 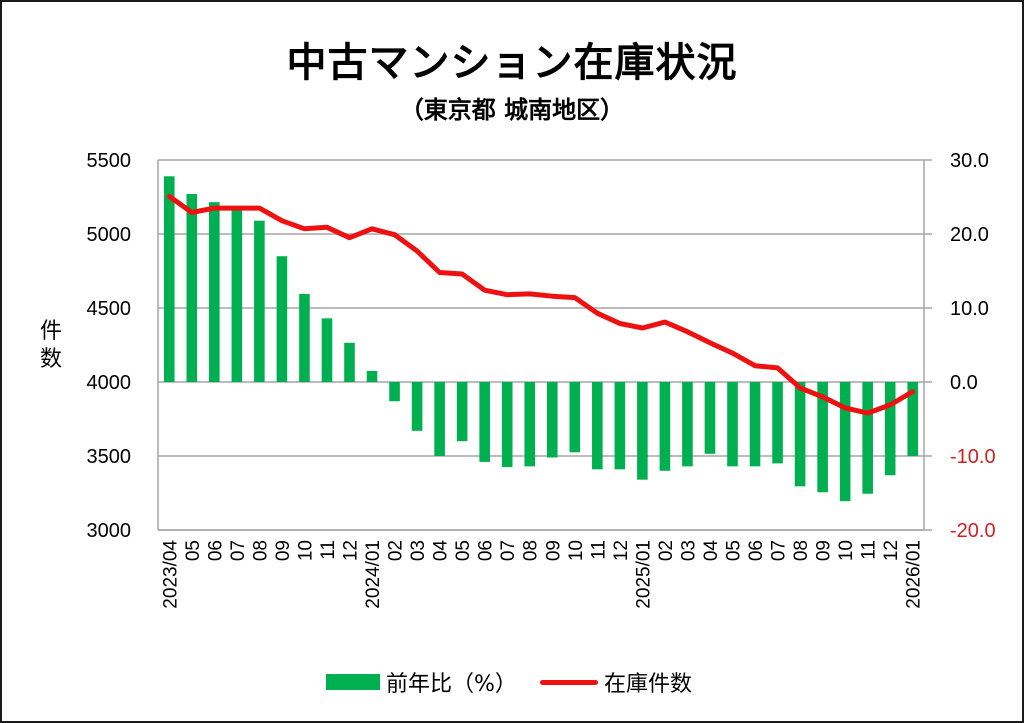 What do you see at coordinates (973, 346) in the screenshot?
I see `y-right-tick-labels: -20.0 -10.0 0.0 10.0 20.0 30.0` at bounding box center [973, 346].